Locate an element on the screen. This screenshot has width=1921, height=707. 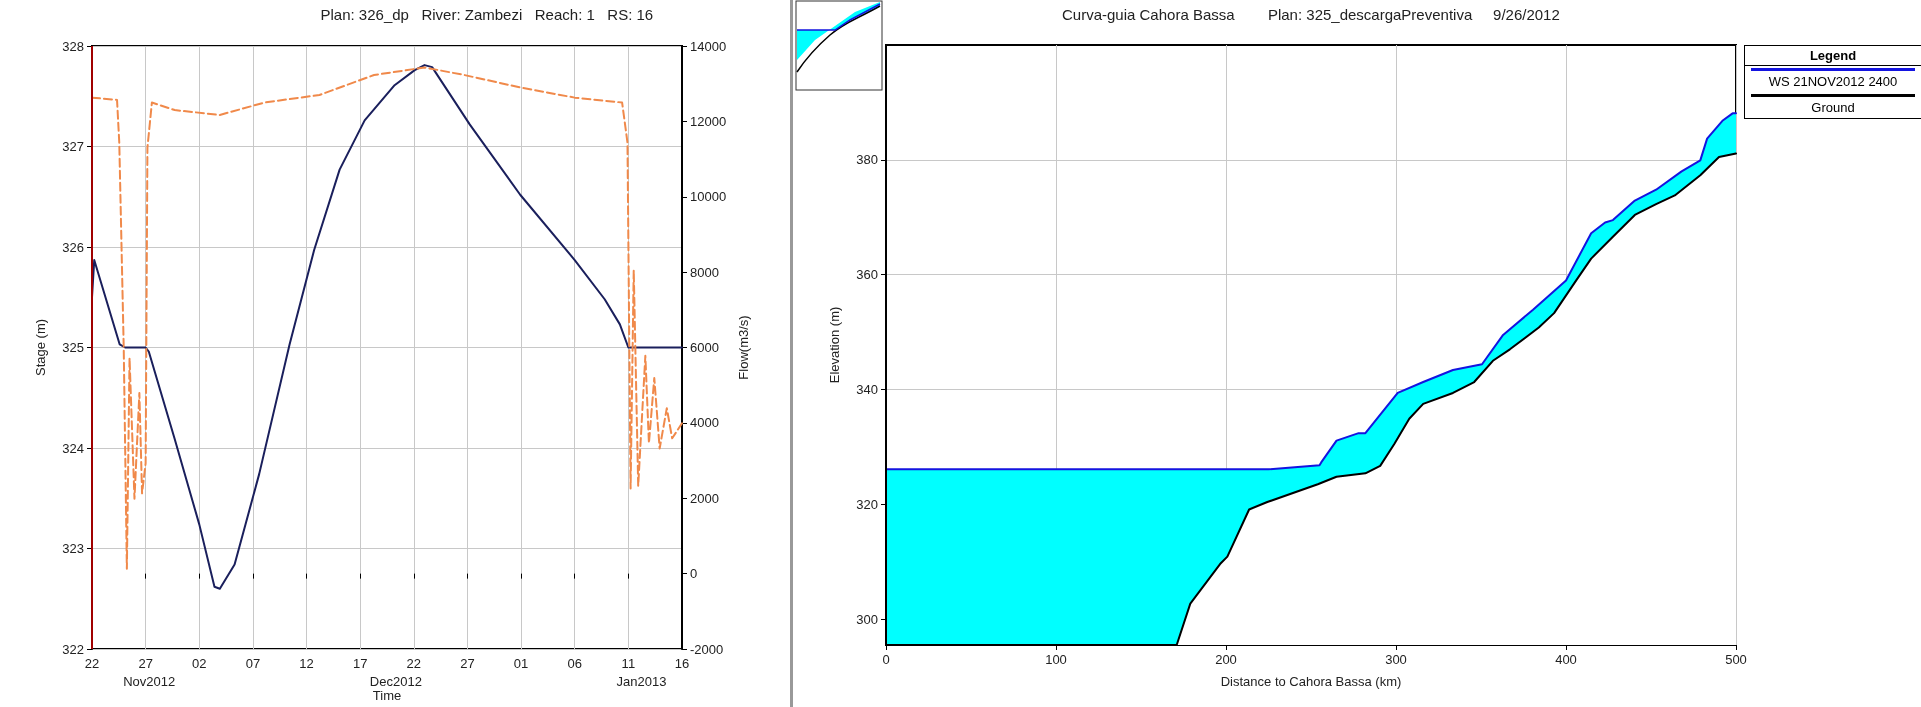
y-tick-label: 326 is located at coordinates (73, 247).